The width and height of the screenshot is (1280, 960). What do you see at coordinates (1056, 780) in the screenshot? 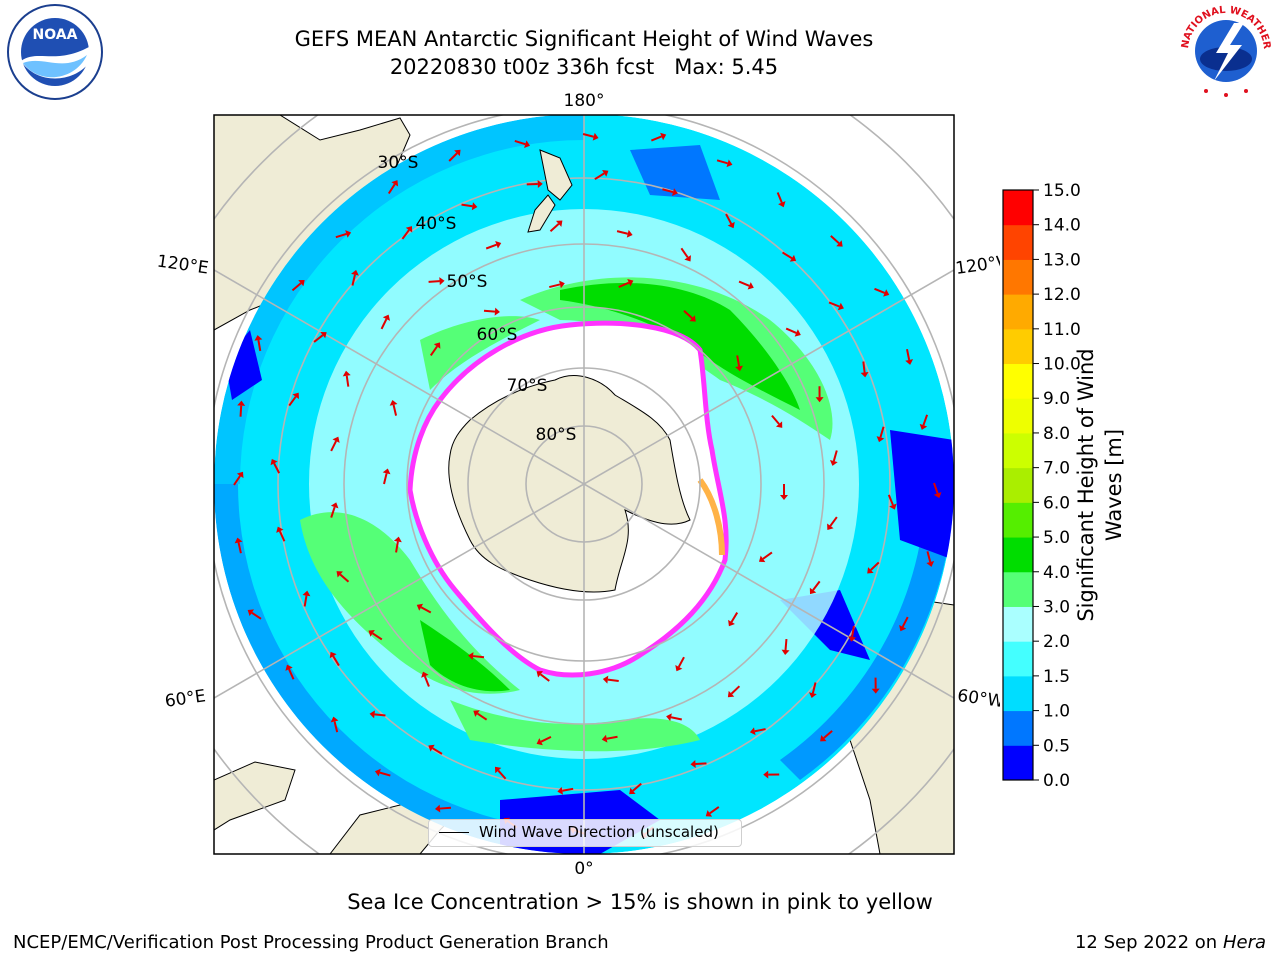
I see `colorbar-tick-label: 0.0` at bounding box center [1056, 780].